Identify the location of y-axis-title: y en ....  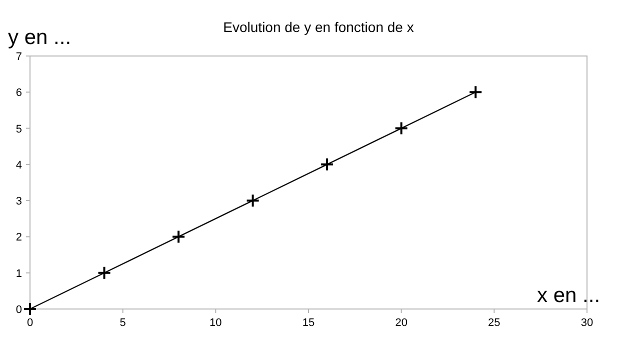
(40, 37).